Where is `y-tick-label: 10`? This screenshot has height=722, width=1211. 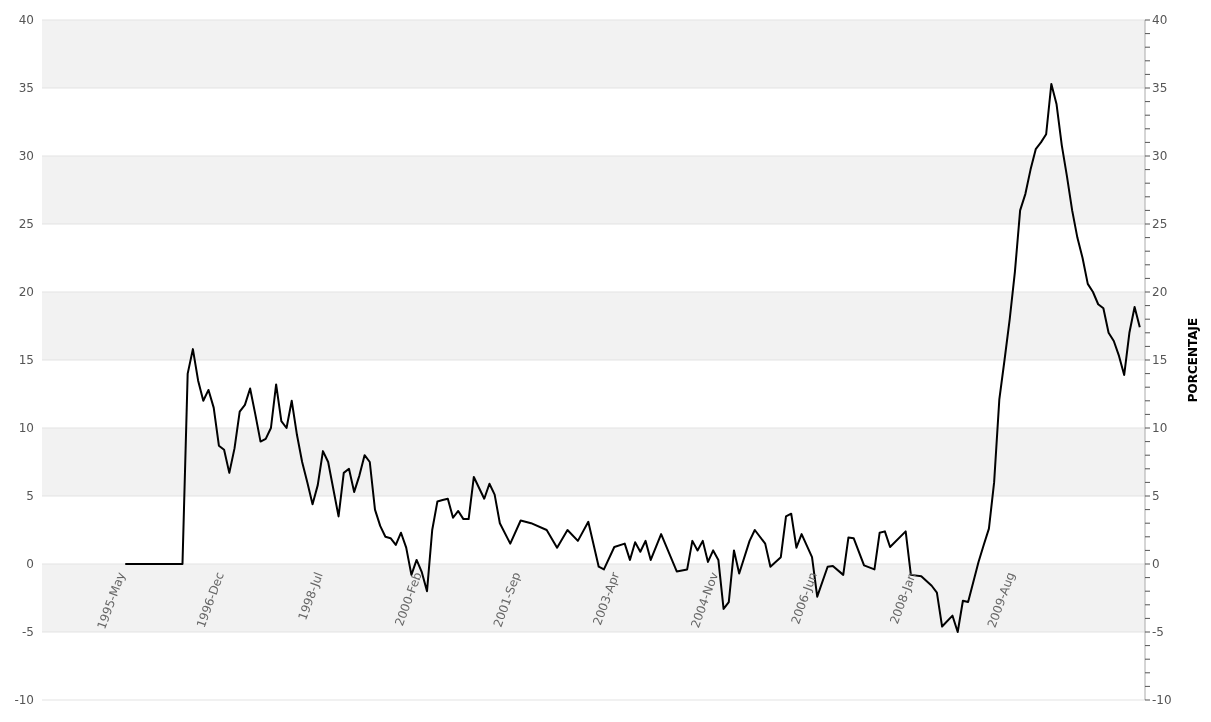 y-tick-label: 10 is located at coordinates (26, 428).